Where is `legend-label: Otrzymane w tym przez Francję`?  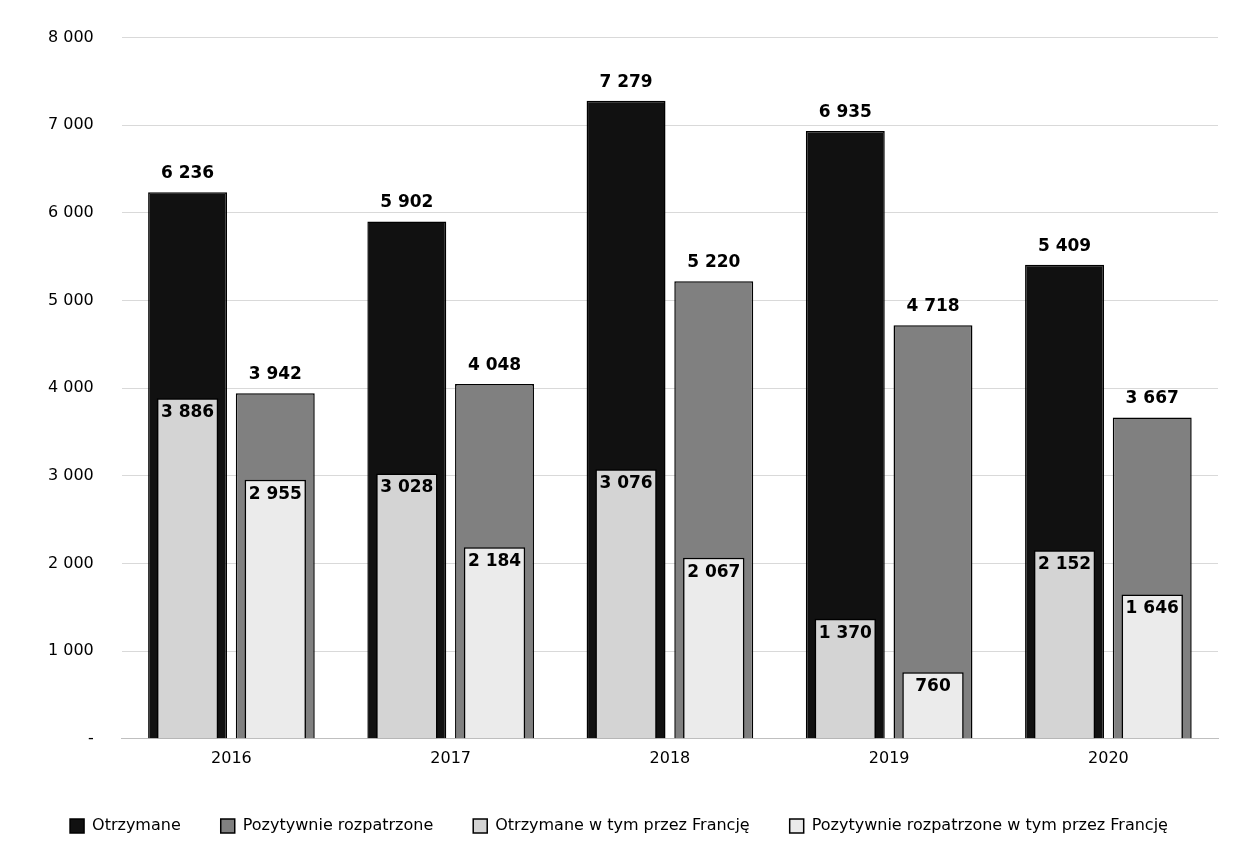 legend-label: Otrzymane w tym przez Francję is located at coordinates (622, 825).